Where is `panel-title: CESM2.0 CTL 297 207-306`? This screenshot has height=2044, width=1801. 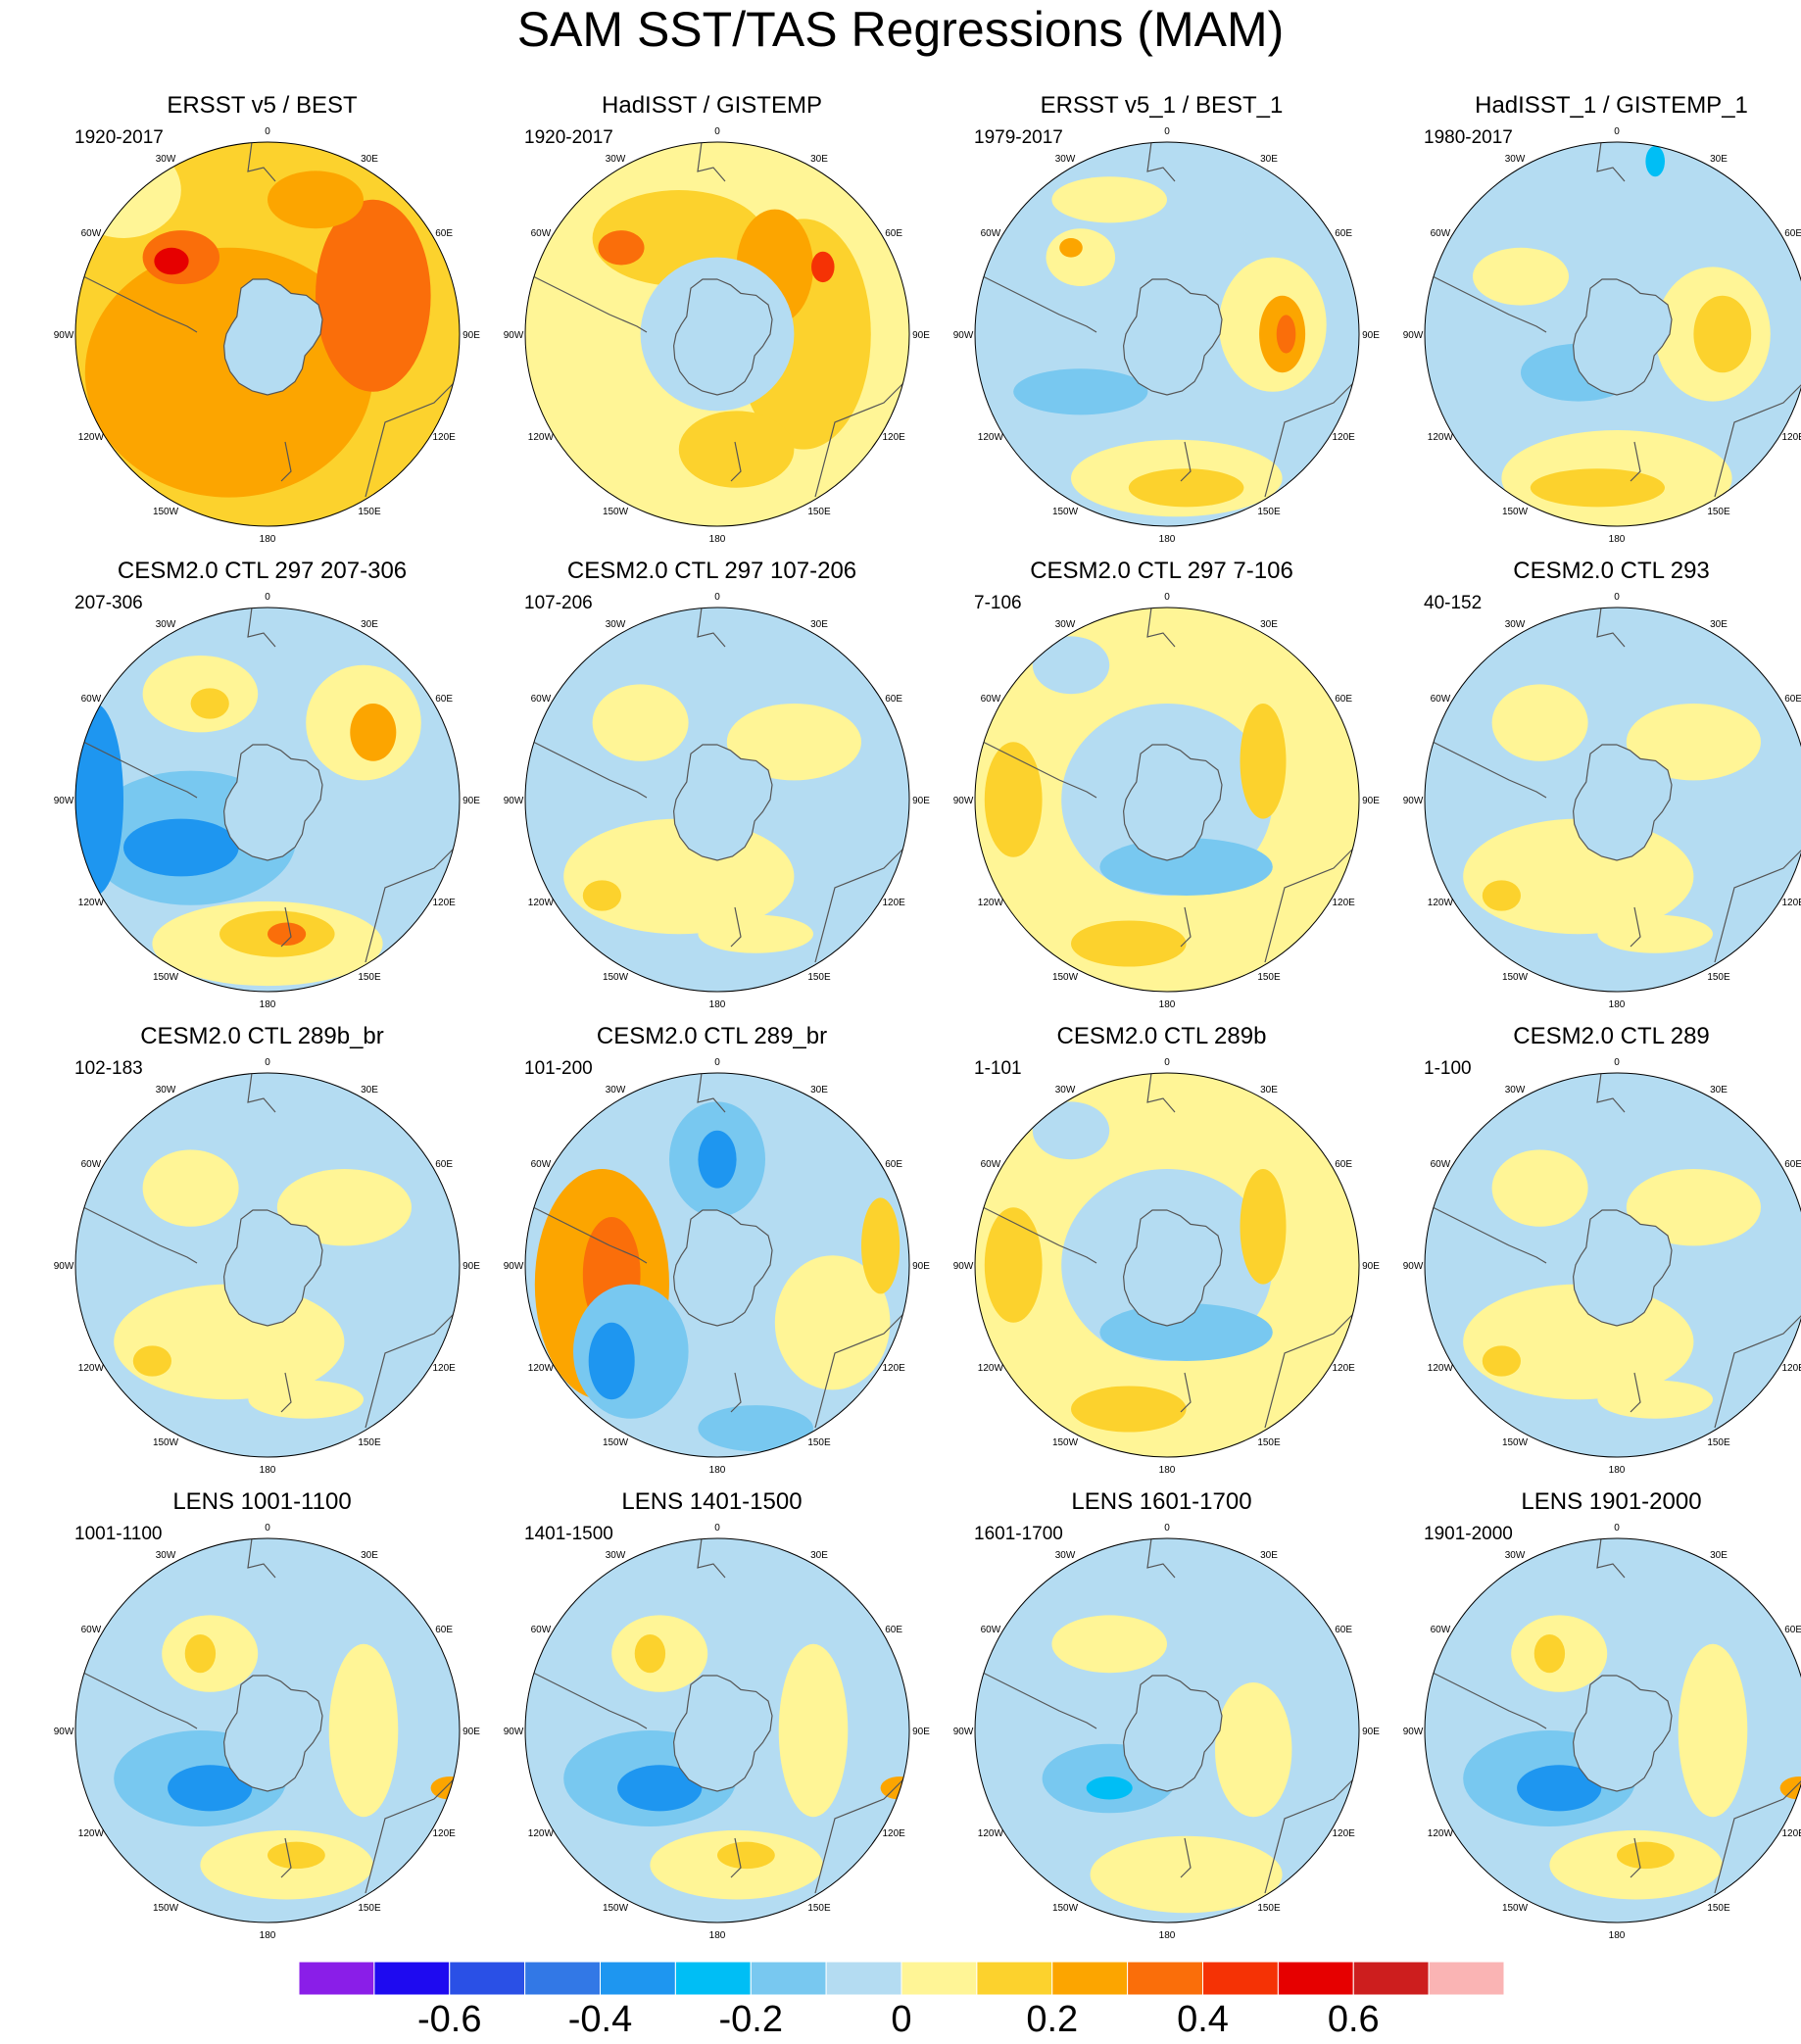
panel-title: CESM2.0 CTL 297 207-306 is located at coordinates (262, 571).